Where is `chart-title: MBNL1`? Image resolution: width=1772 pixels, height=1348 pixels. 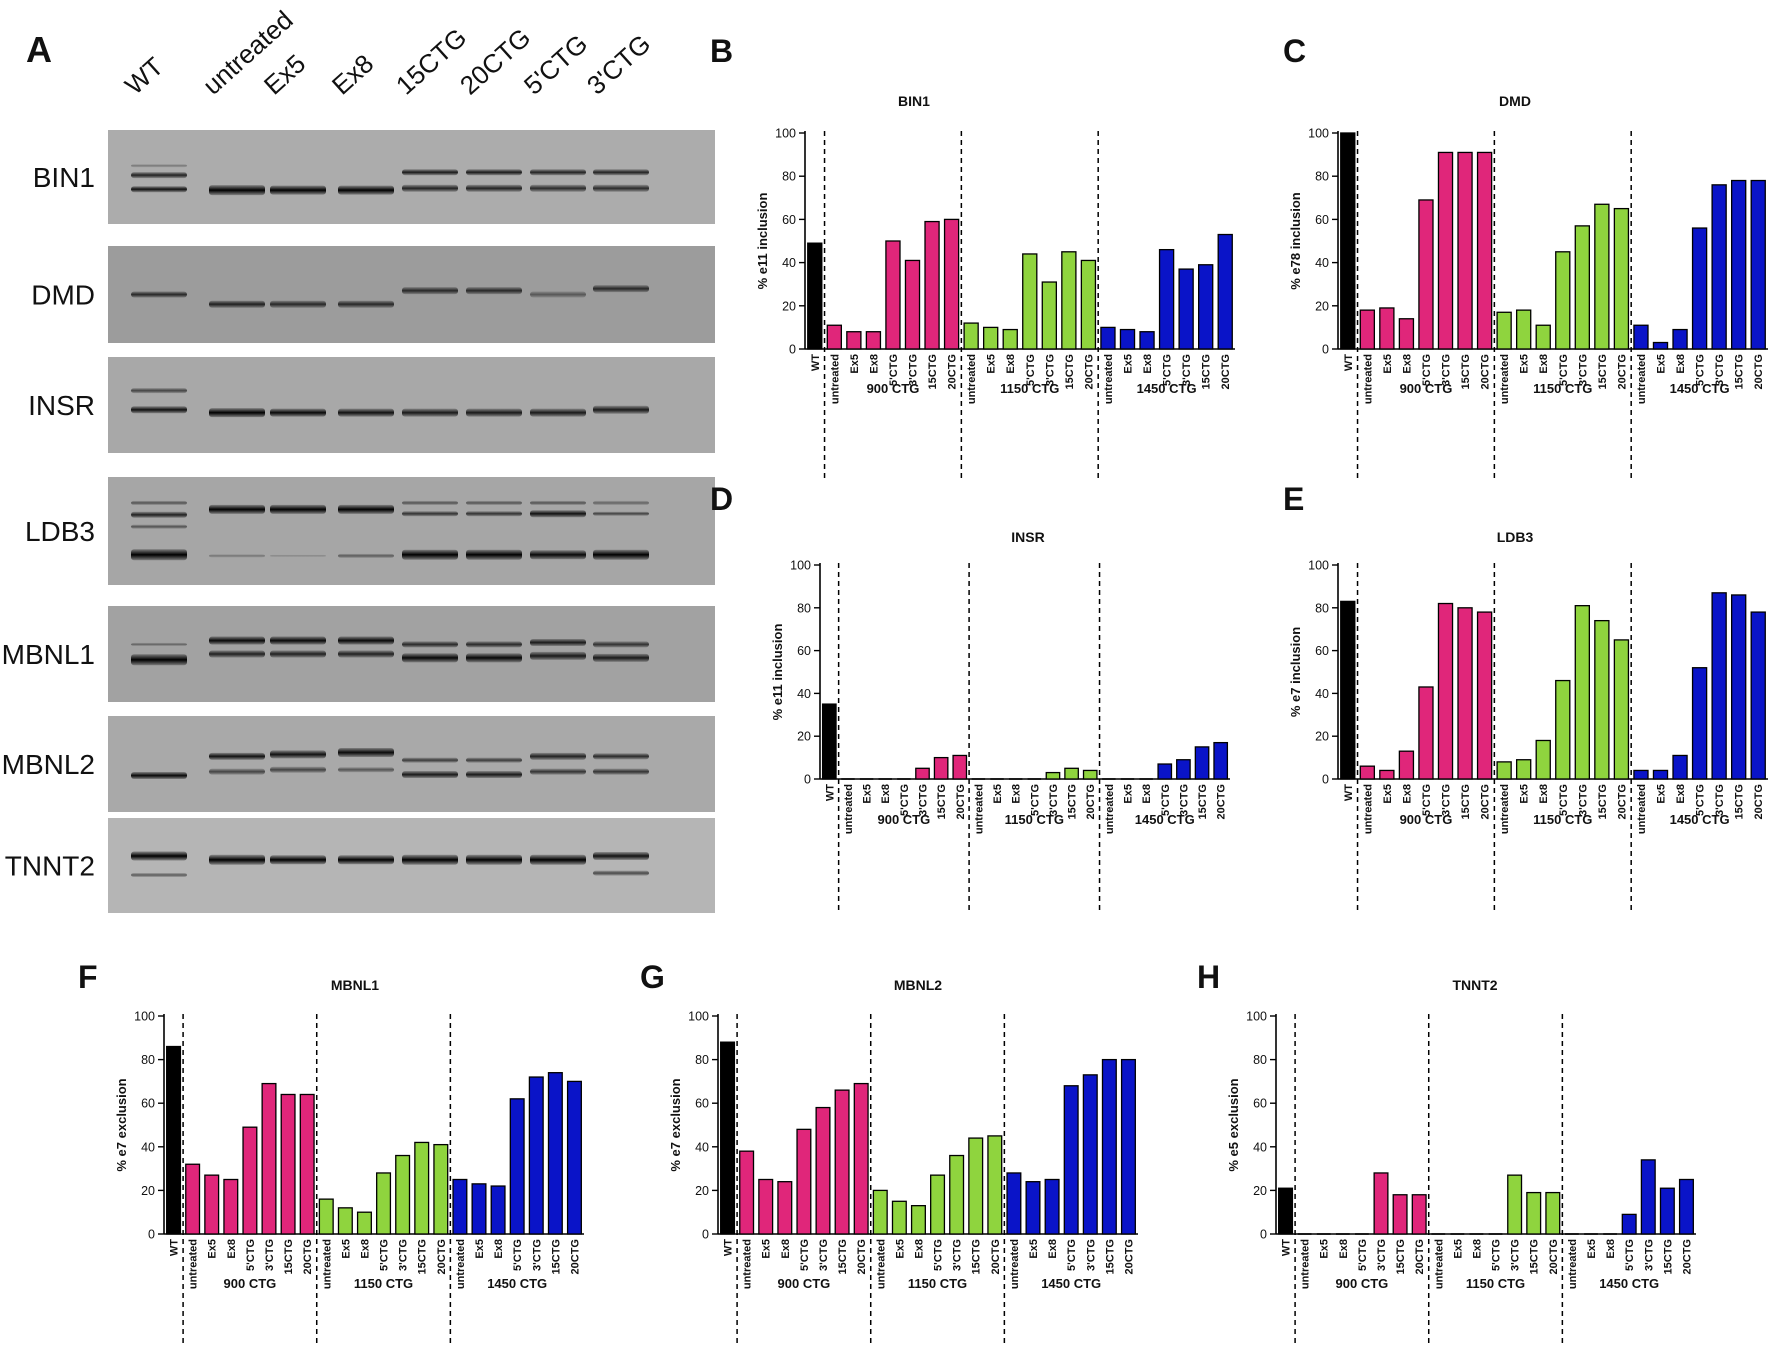 chart-title: MBNL1 is located at coordinates (355, 985).